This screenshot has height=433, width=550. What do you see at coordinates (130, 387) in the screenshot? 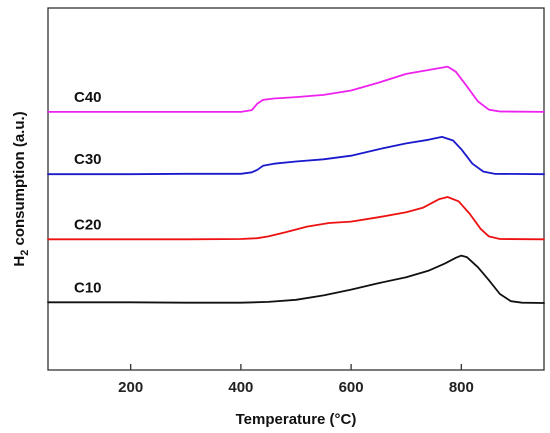
I see `x-tick-label: 200` at bounding box center [130, 387].